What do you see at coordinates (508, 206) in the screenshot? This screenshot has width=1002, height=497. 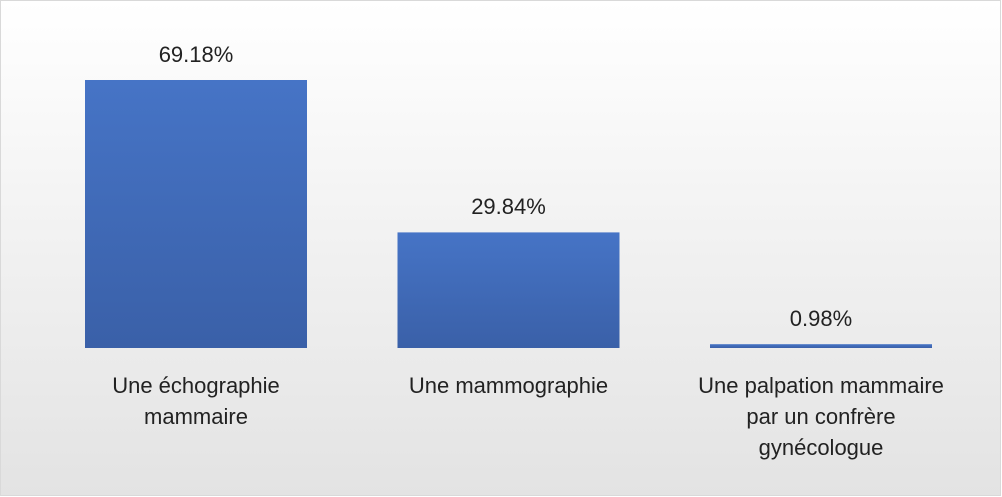 I see `value-label: 29.84%` at bounding box center [508, 206].